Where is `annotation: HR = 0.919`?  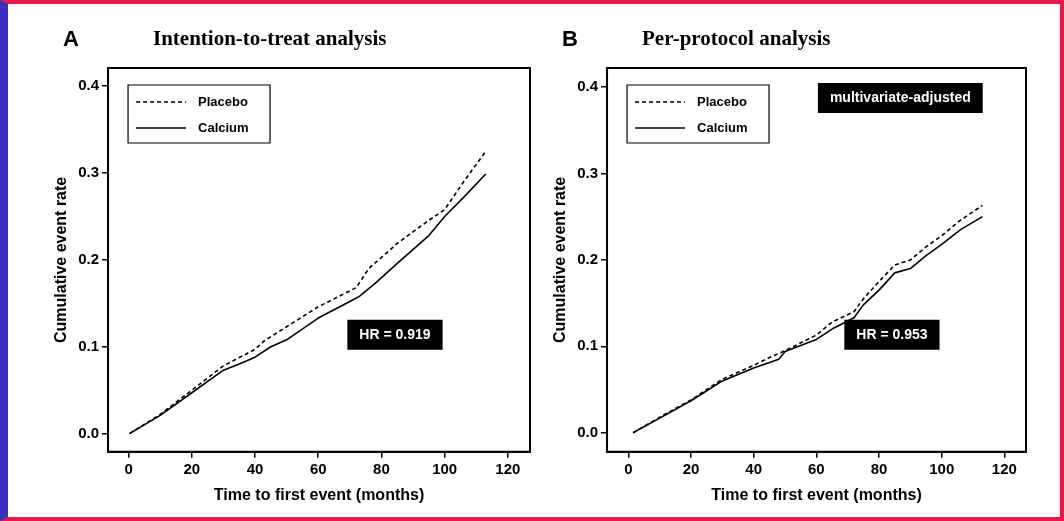
annotation: HR = 0.919 is located at coordinates (395, 333).